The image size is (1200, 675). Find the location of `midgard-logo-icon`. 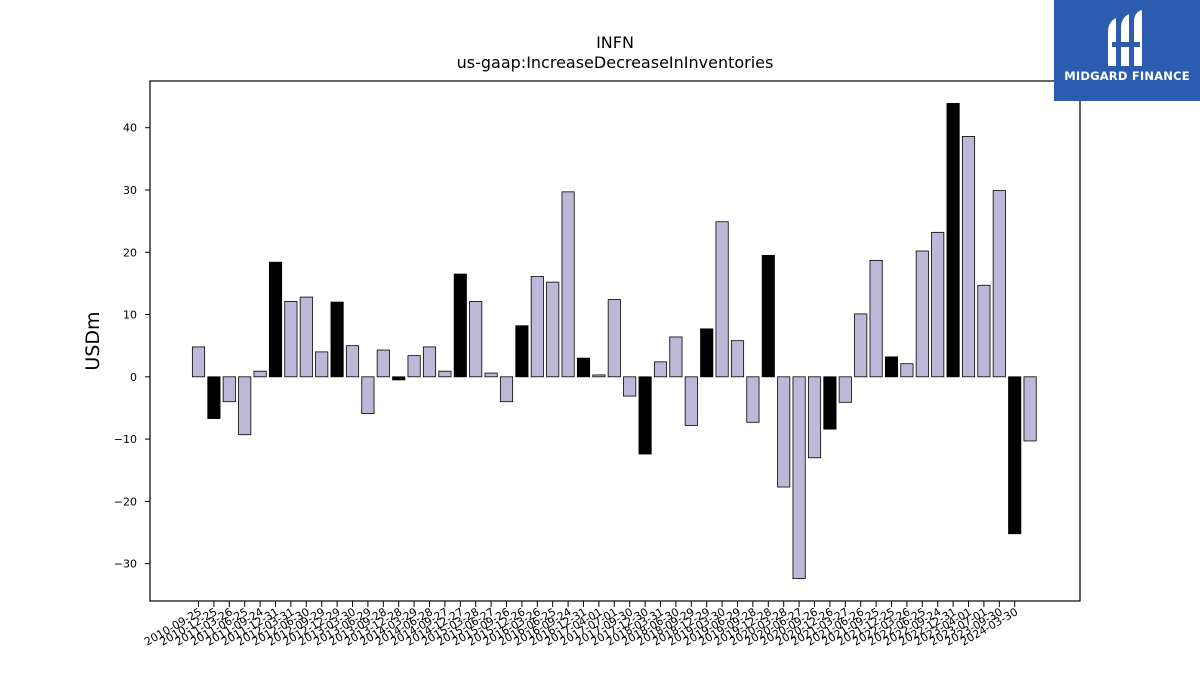

midgard-logo-icon is located at coordinates (1125, 38).